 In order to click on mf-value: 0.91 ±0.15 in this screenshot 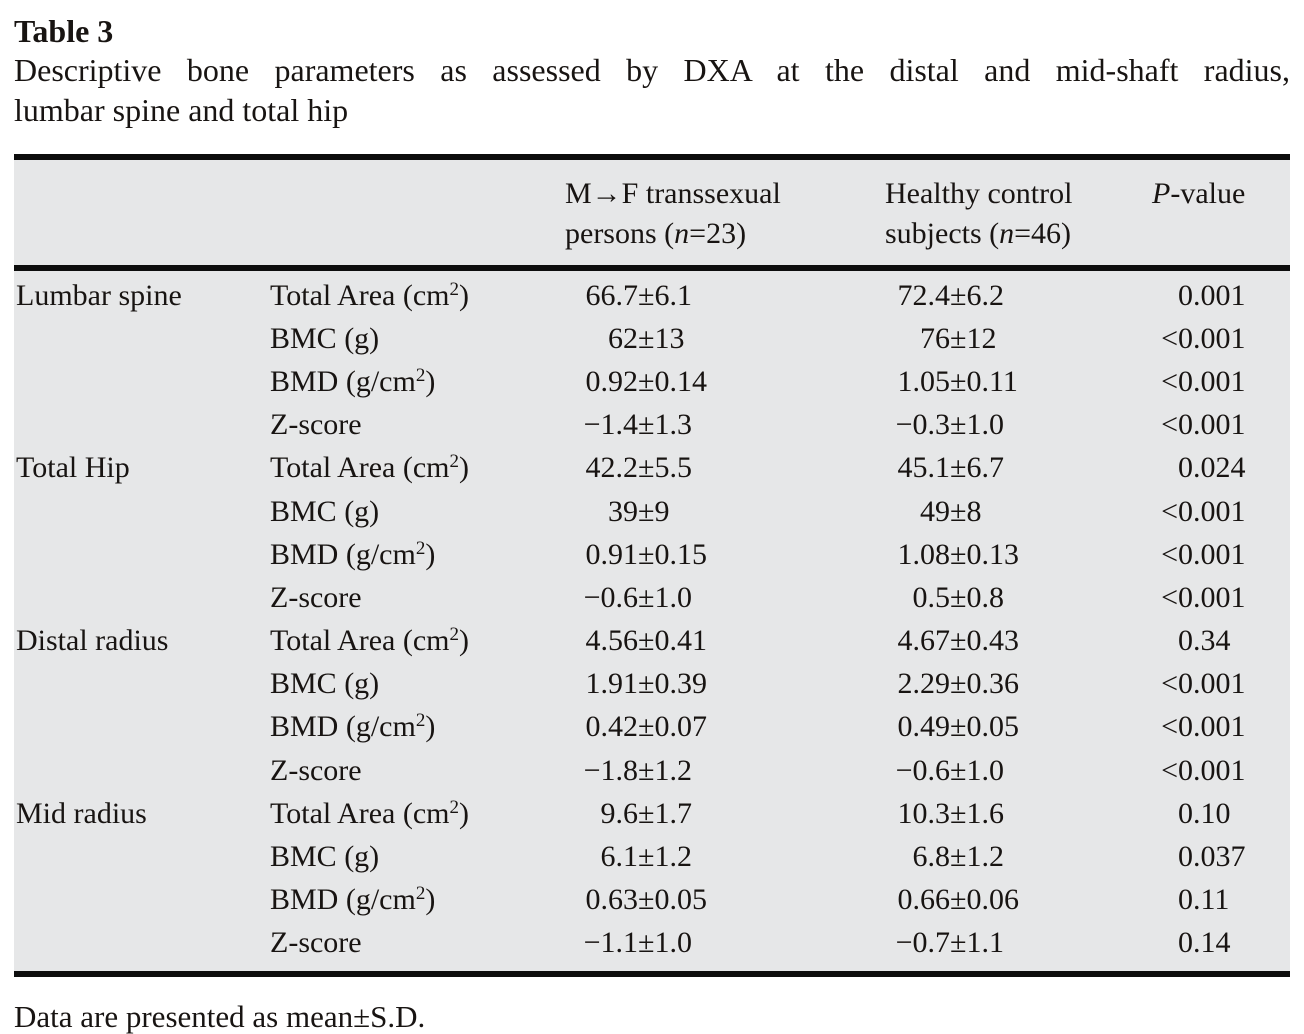, I will do `click(725, 555)`.